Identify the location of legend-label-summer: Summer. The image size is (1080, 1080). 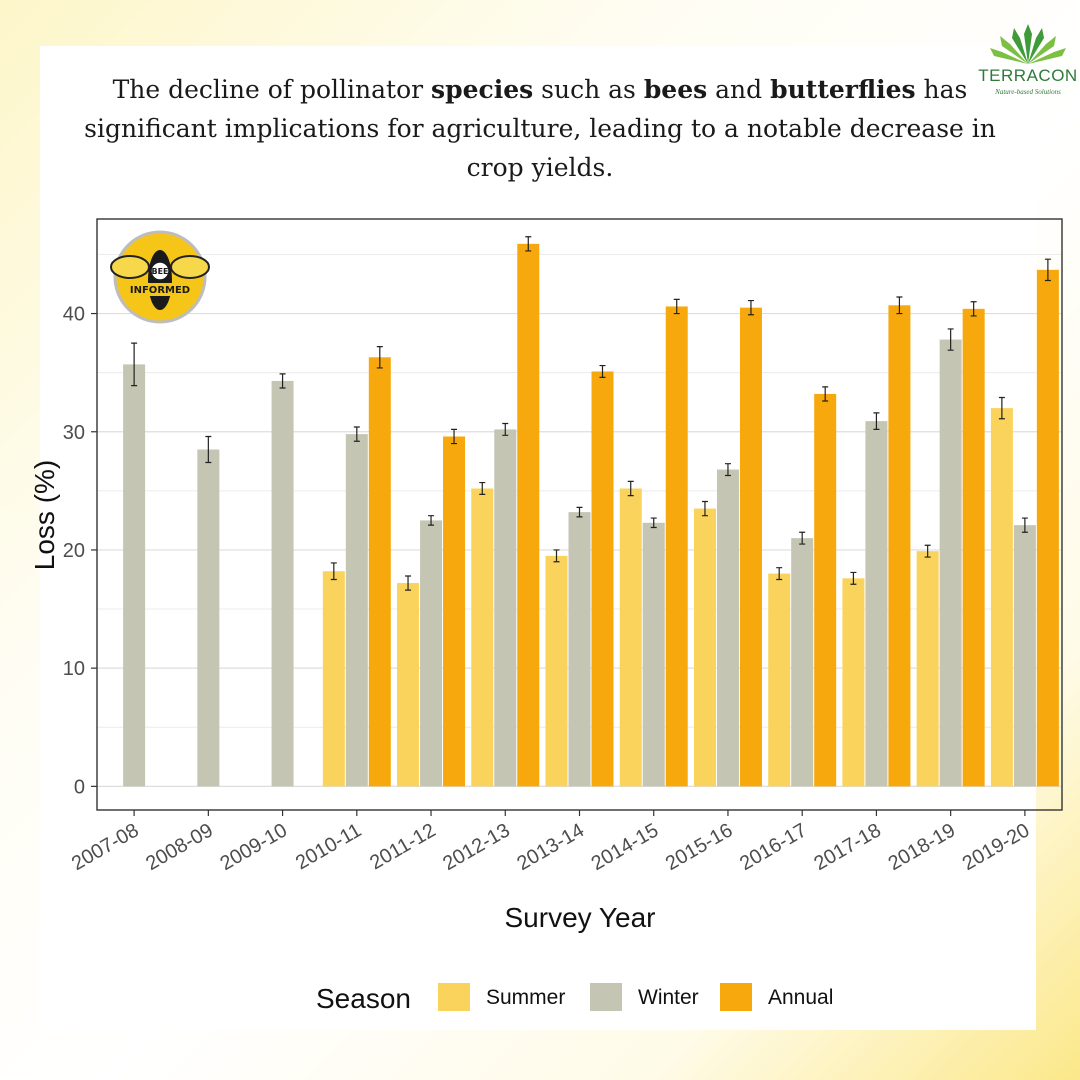
(525, 997).